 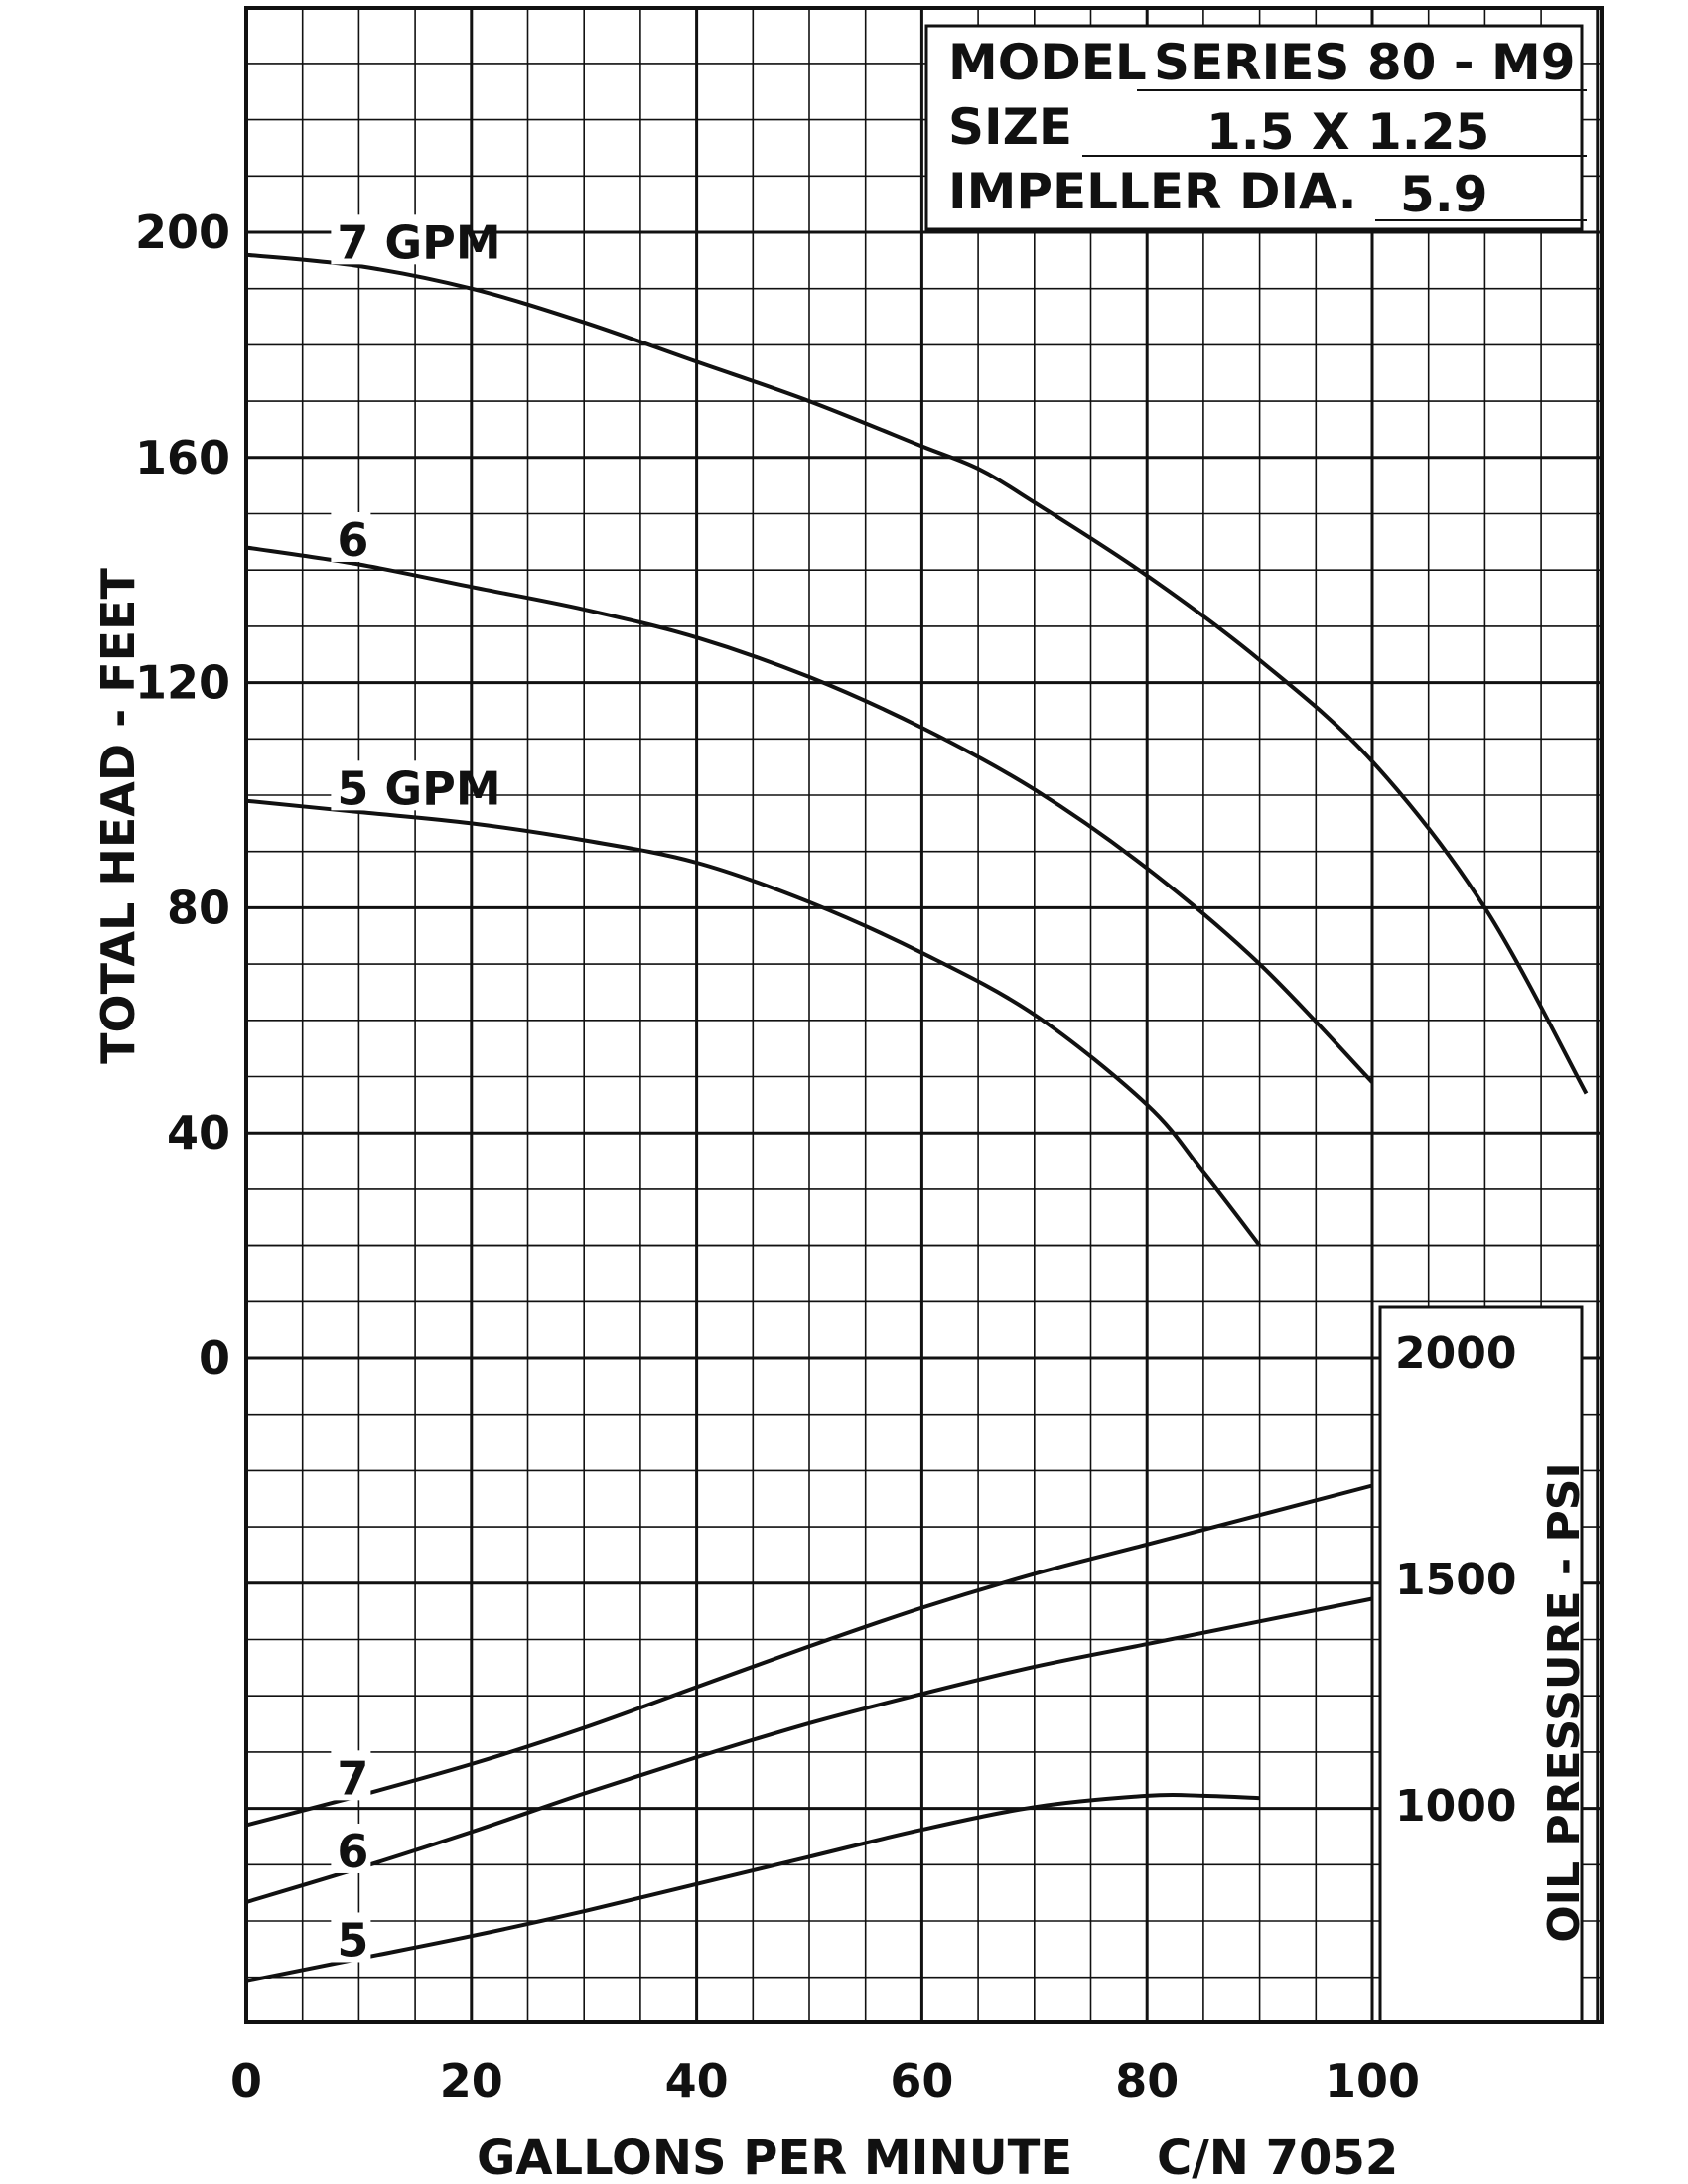 What do you see at coordinates (921, 2081) in the screenshot?
I see `x-tick-label: 60` at bounding box center [921, 2081].